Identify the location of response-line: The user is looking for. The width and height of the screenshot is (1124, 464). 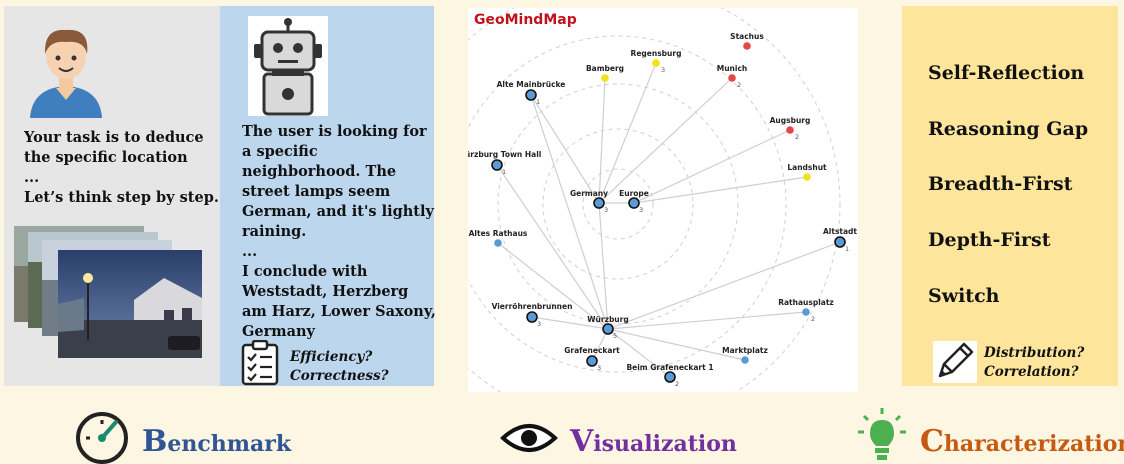
(334, 131).